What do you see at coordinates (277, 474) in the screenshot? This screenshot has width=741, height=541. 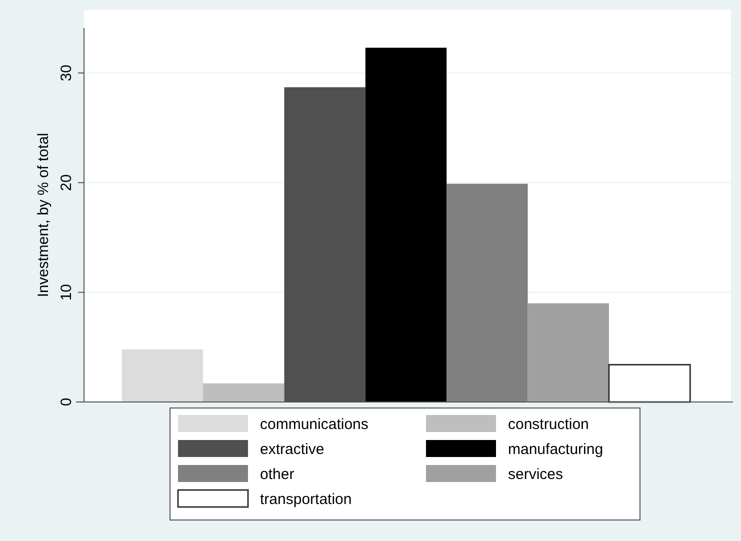 I see `legend-label: other` at bounding box center [277, 474].